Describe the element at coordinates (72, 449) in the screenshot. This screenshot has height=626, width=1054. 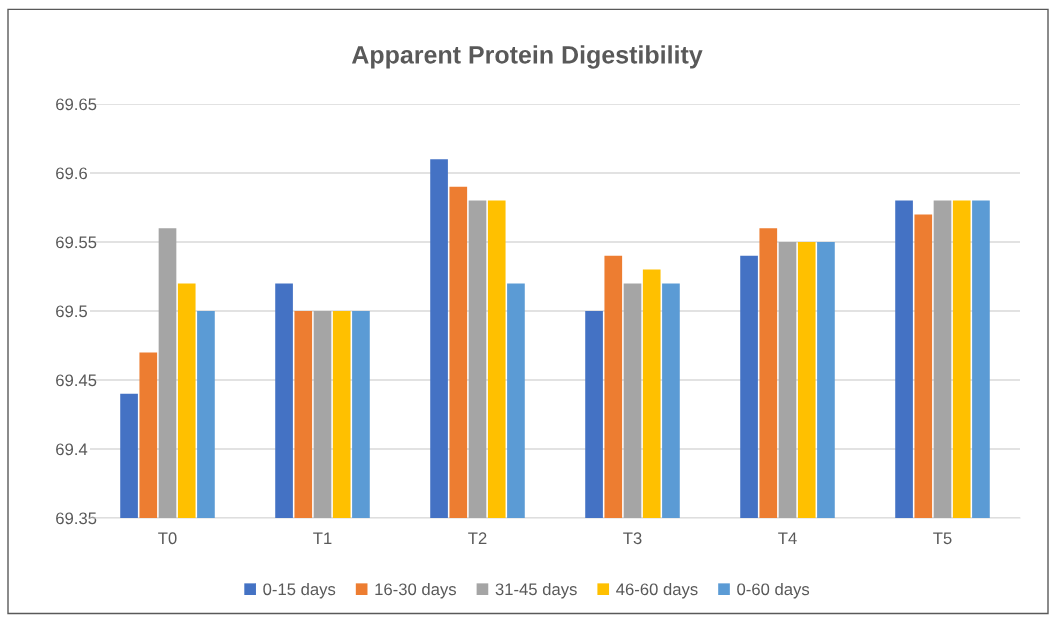
I see `y-tick-label: 69.4` at that location.